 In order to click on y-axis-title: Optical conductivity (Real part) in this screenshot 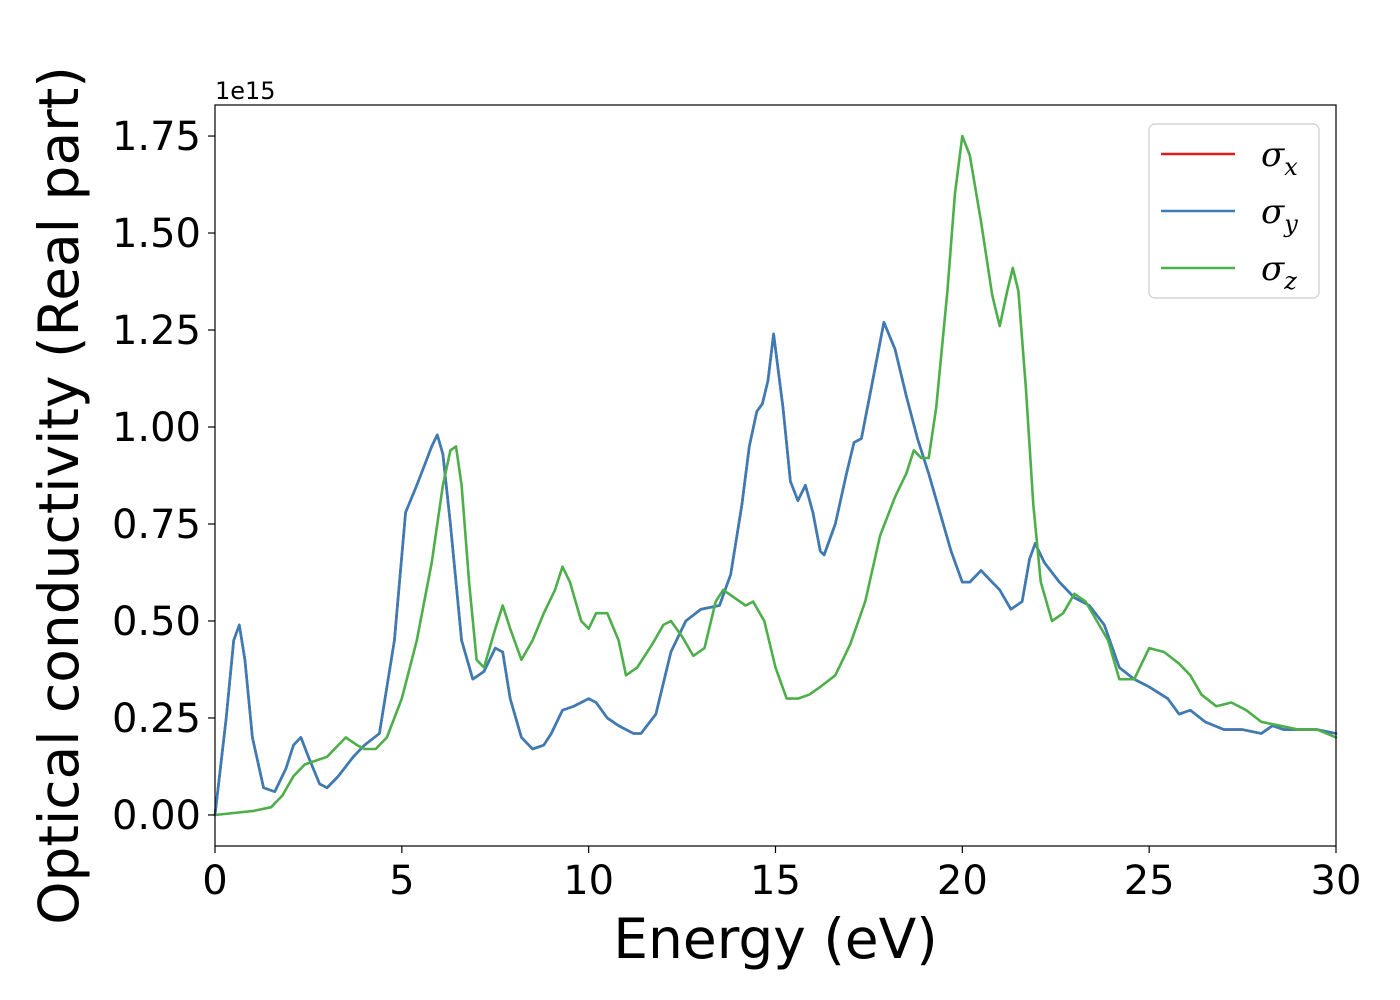, I will do `click(59, 495)`.